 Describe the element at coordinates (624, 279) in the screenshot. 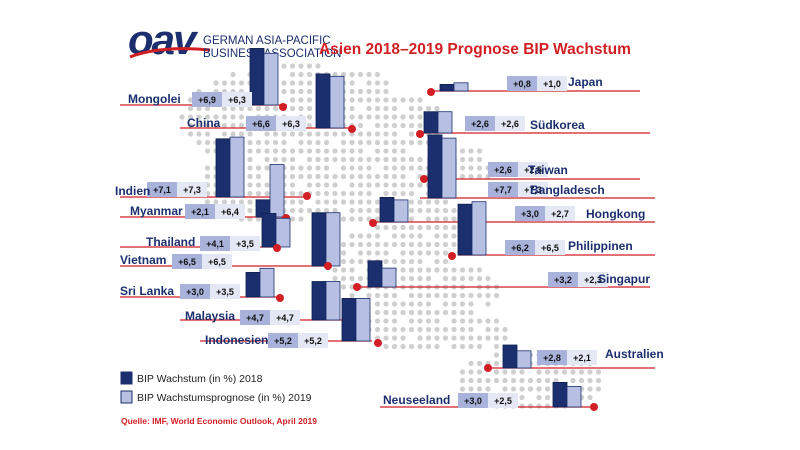

I see `country-name: Singapur` at that location.